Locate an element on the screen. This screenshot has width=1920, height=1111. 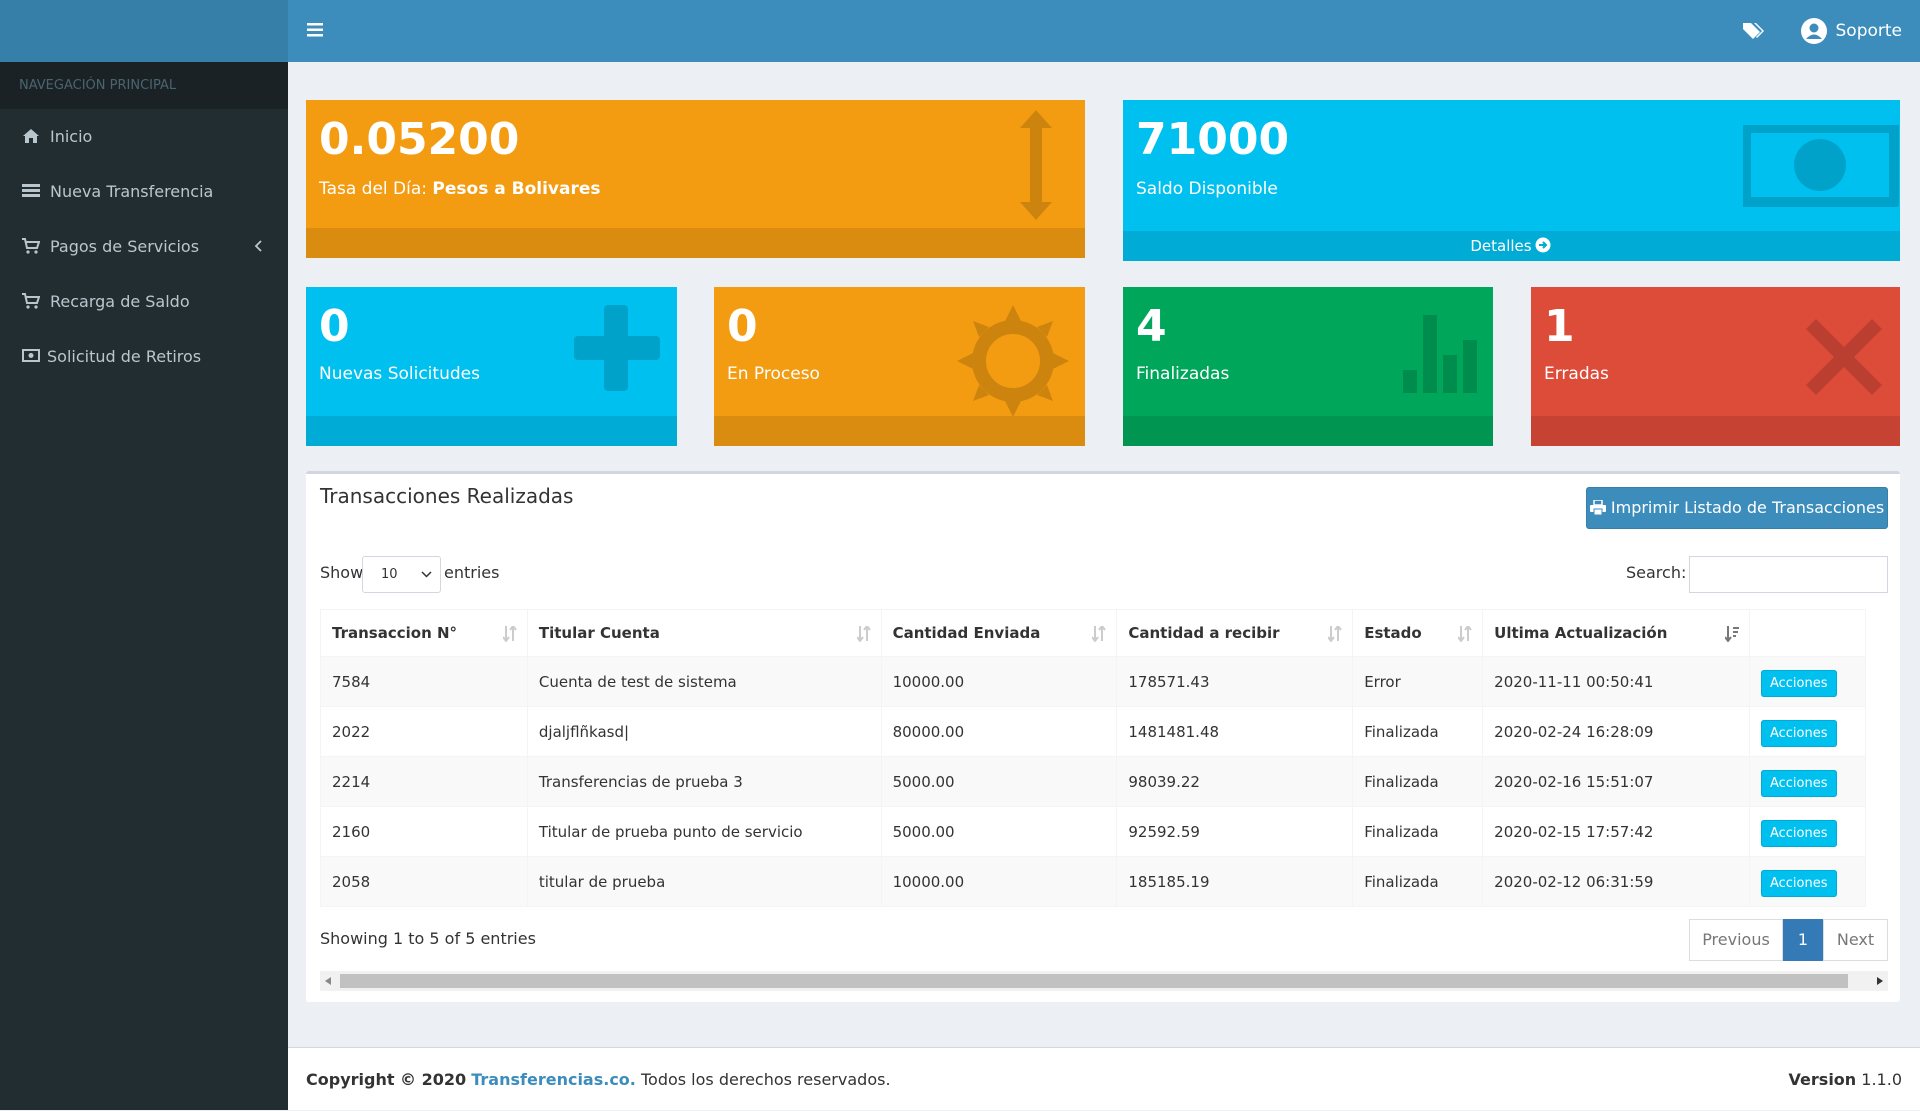
stat-value: 1 is located at coordinates (1559, 326).